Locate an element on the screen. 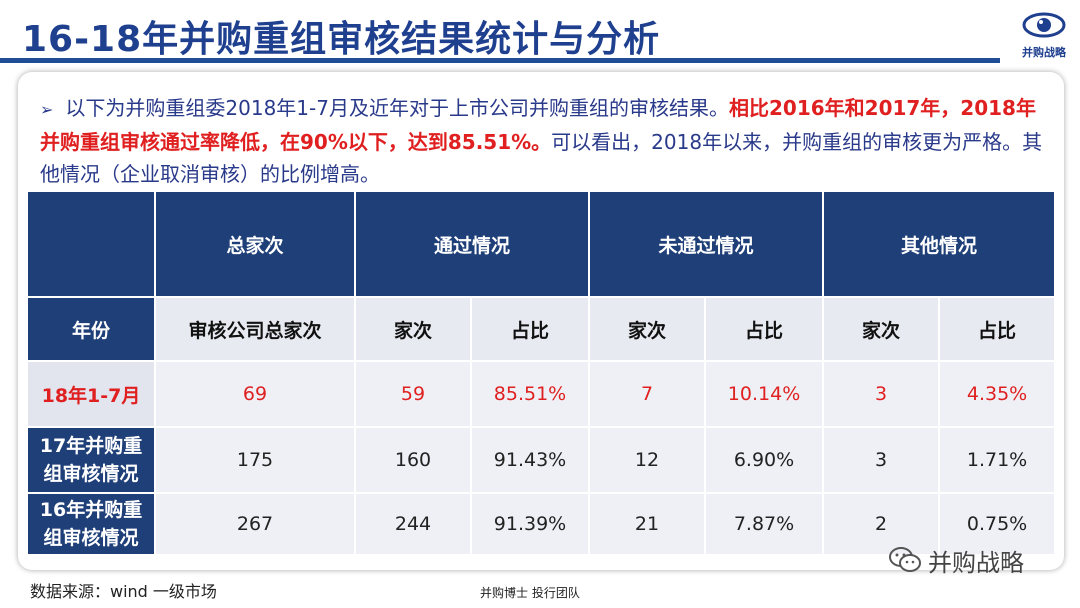  group-header-total: 总家次 is located at coordinates (255, 244).